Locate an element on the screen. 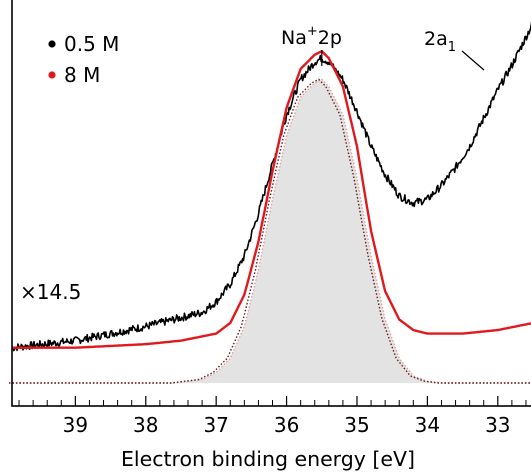 Image resolution: width=531 pixels, height=475 pixels. peak-annotation: Na+2p is located at coordinates (311, 45).